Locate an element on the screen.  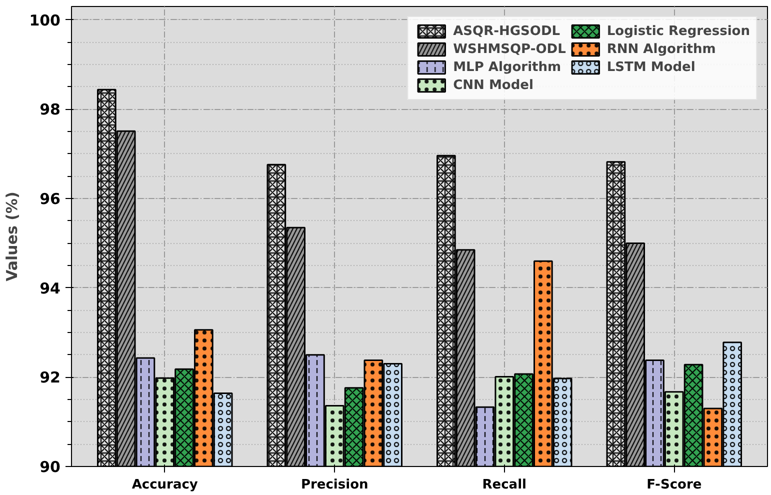
x-tick-label: Recall is located at coordinates (504, 485).